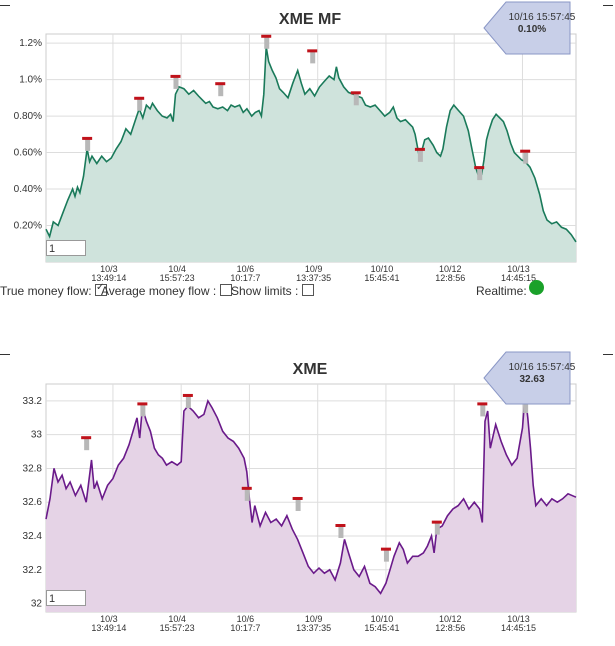 The width and height of the screenshot is (615, 646). I want to click on show-limits-checkbox, so click(307, 290).